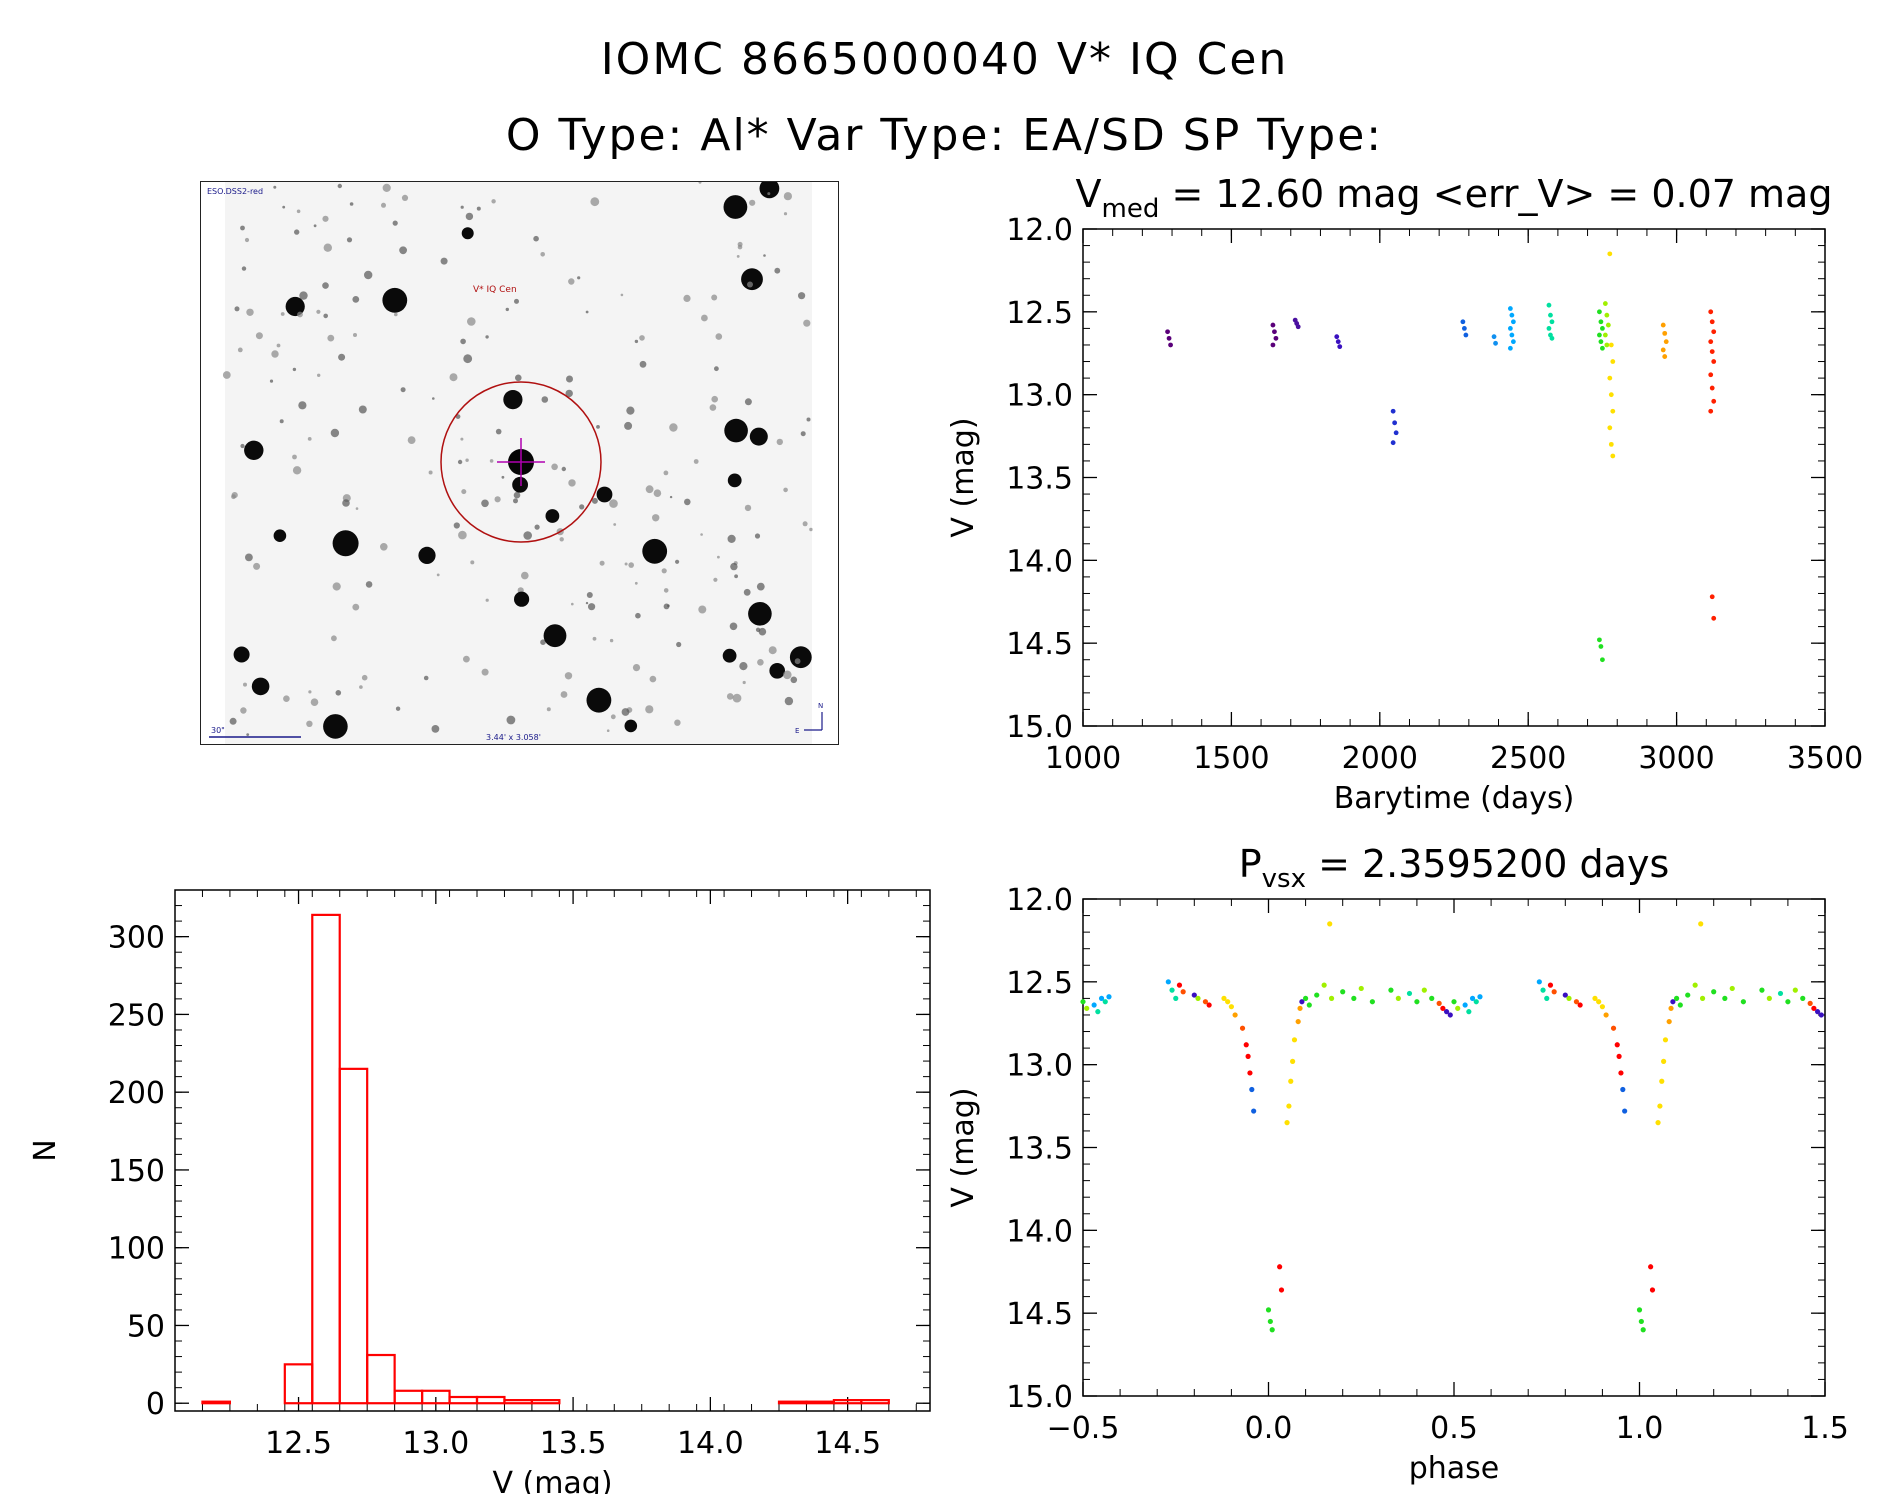 Image resolution: width=1889 pixels, height=1494 pixels. Describe the element at coordinates (1039, 983) in the screenshot. I see `y-tick-label: 12.5` at that location.